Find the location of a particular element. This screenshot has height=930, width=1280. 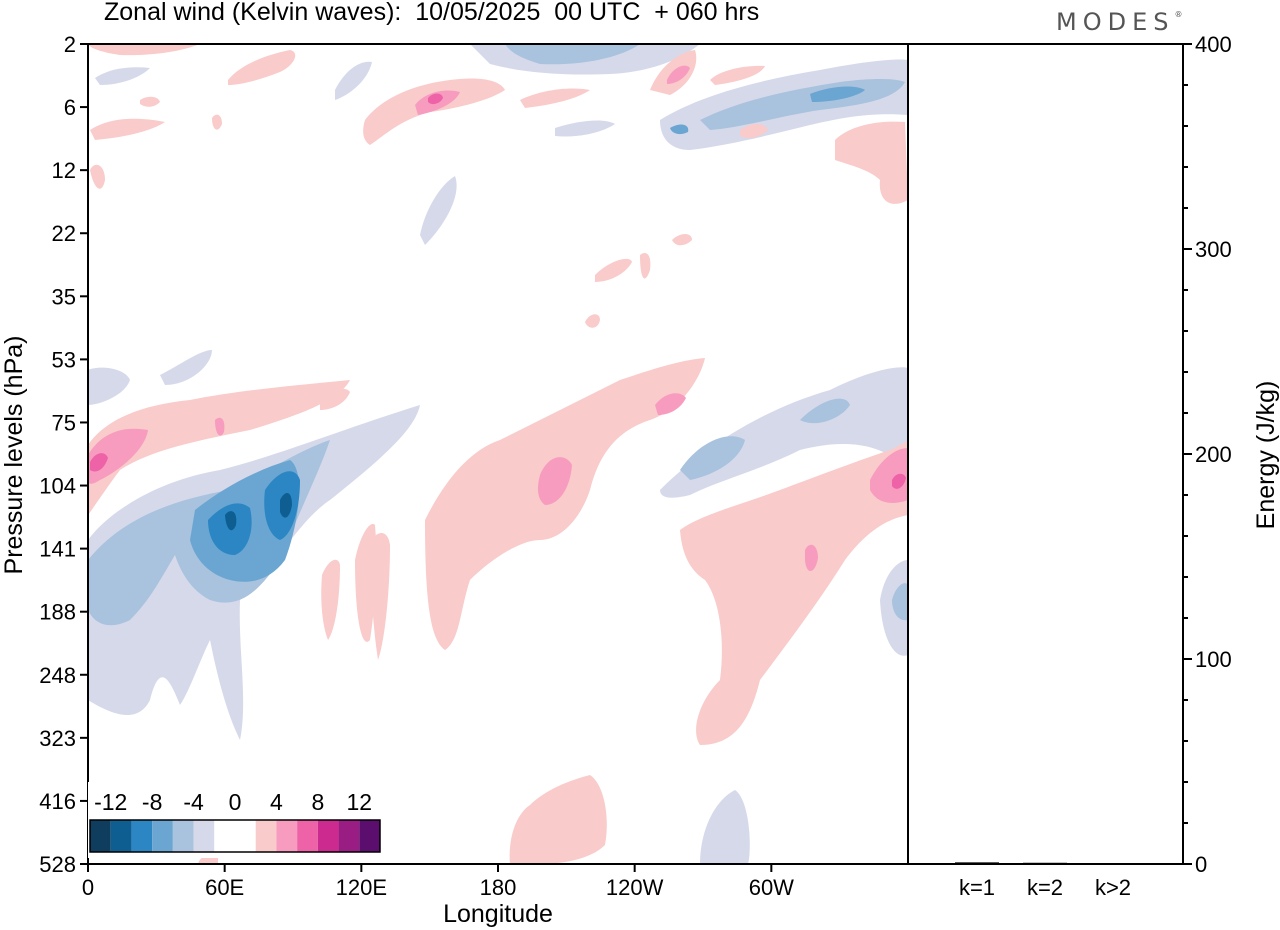

strat-westerly-10-b is located at coordinates (150, 101).